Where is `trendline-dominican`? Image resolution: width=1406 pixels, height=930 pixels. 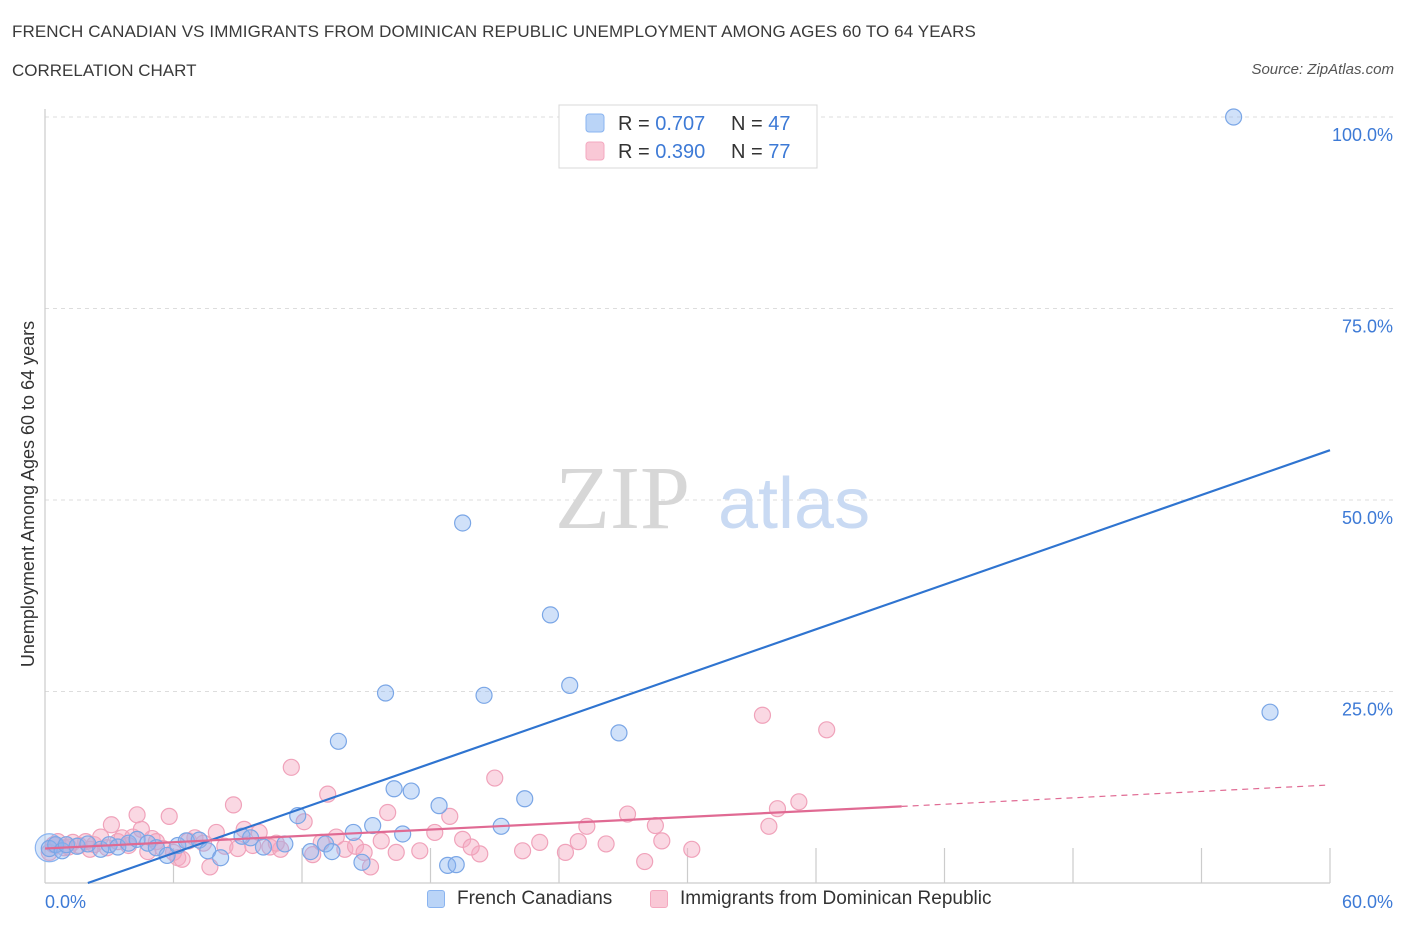 trendline-dominican is located at coordinates (473, 827).